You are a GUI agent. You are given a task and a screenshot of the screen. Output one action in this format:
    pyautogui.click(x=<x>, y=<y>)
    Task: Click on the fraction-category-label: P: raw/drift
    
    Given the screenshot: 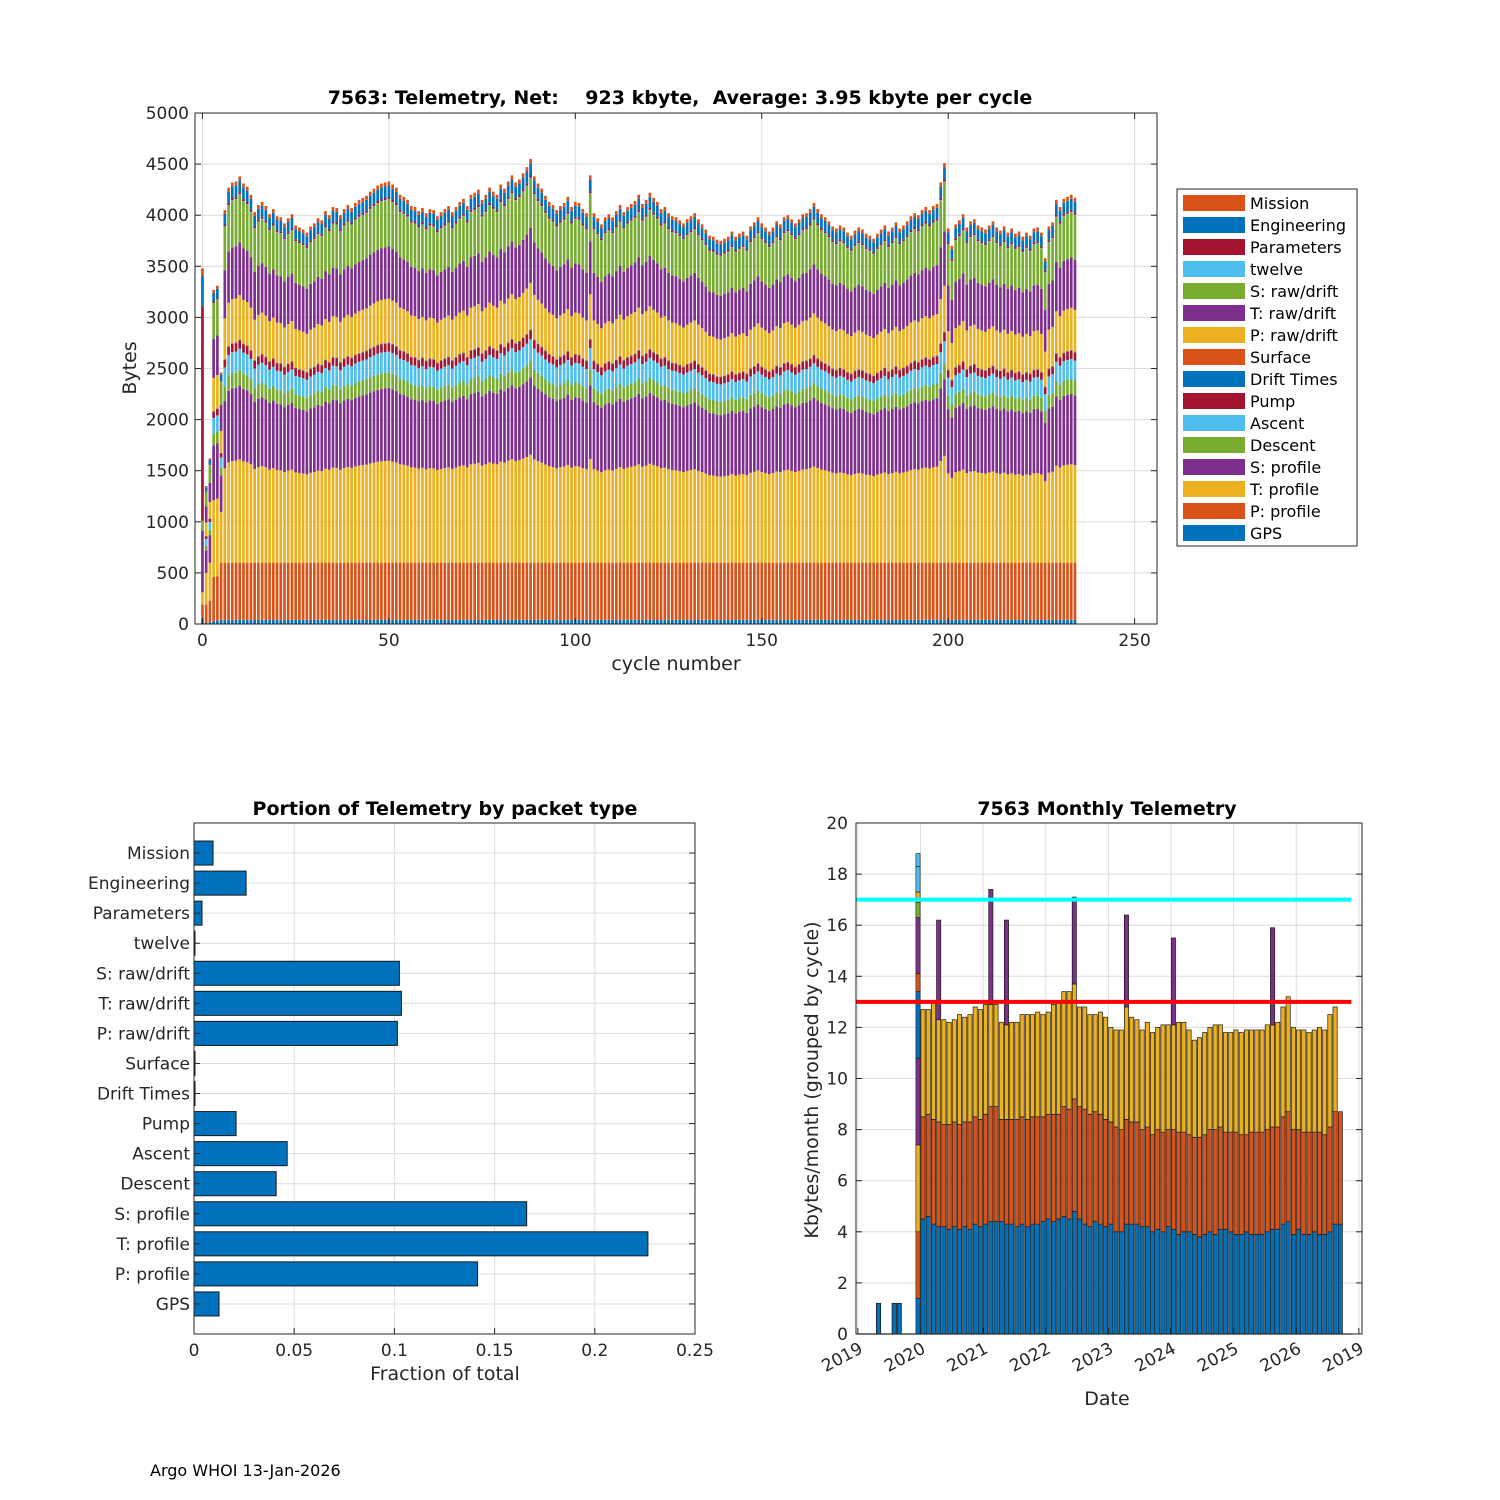 What is the action you would take?
    pyautogui.click(x=144, y=1034)
    